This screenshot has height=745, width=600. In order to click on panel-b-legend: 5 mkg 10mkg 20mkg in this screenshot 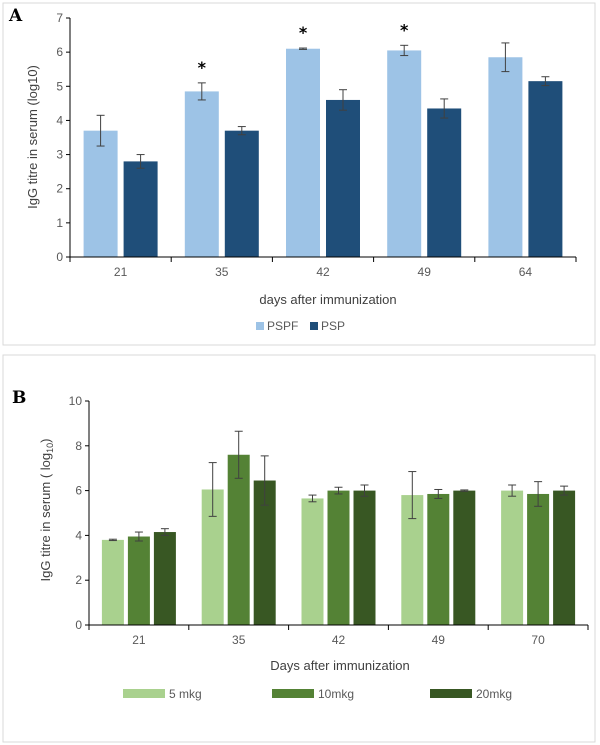, I will do `click(317, 694)`.